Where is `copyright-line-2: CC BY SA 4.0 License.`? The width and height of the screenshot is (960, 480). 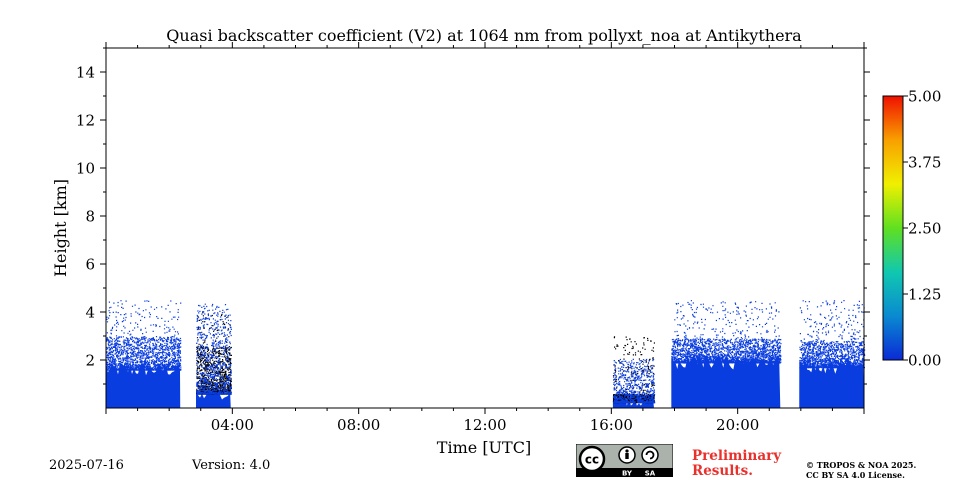
copyright-line-2: CC BY SA 4.0 License. is located at coordinates (855, 475).